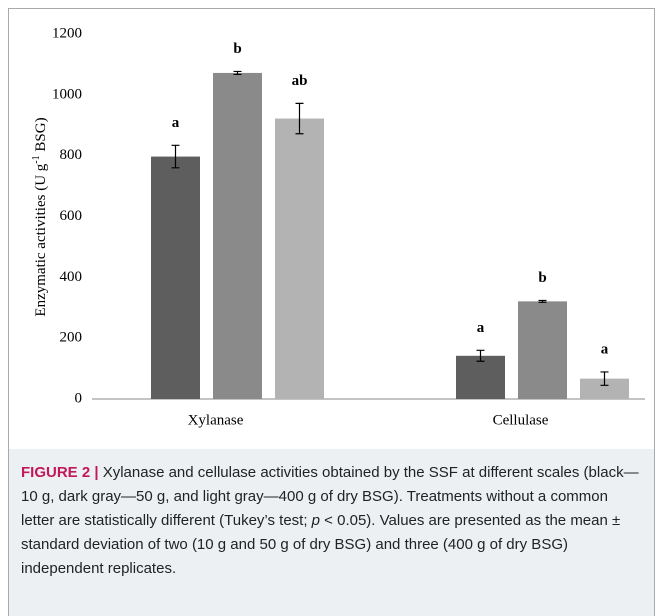 The height and width of the screenshot is (616, 663). What do you see at coordinates (71, 216) in the screenshot?
I see `y-tick-label: 600` at bounding box center [71, 216].